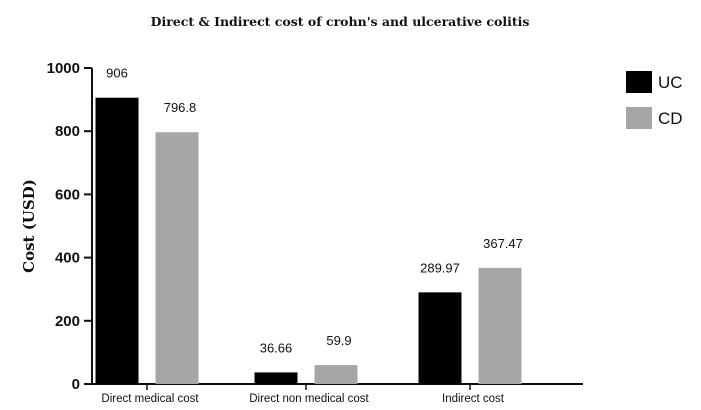 The width and height of the screenshot is (701, 410). Describe the element at coordinates (63, 68) in the screenshot. I see `y-tick-label: 1000` at that location.